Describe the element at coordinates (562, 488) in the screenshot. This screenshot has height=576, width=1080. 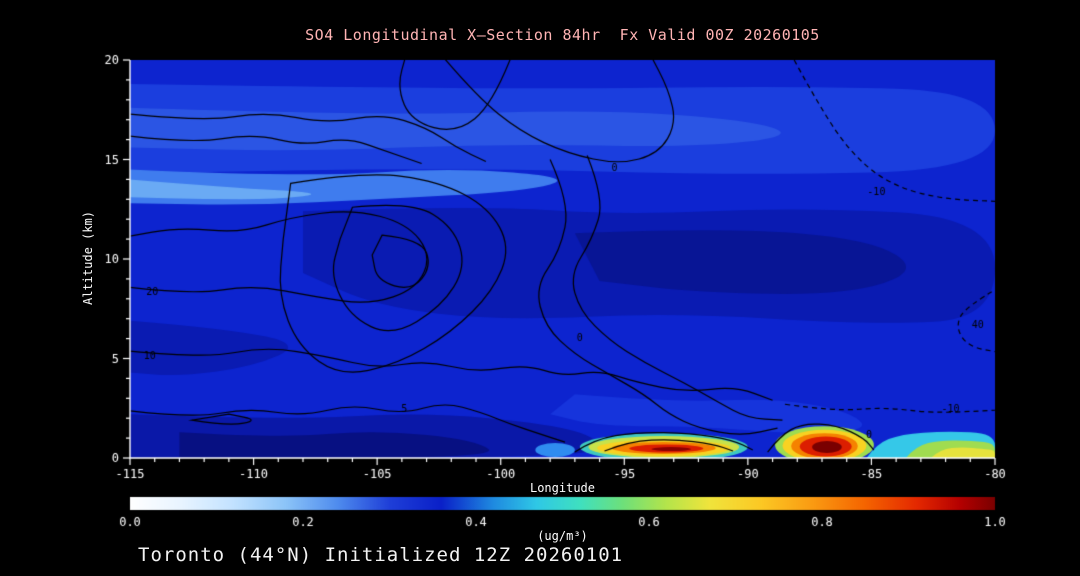
I see `x-axis-title: Longitude` at that location.